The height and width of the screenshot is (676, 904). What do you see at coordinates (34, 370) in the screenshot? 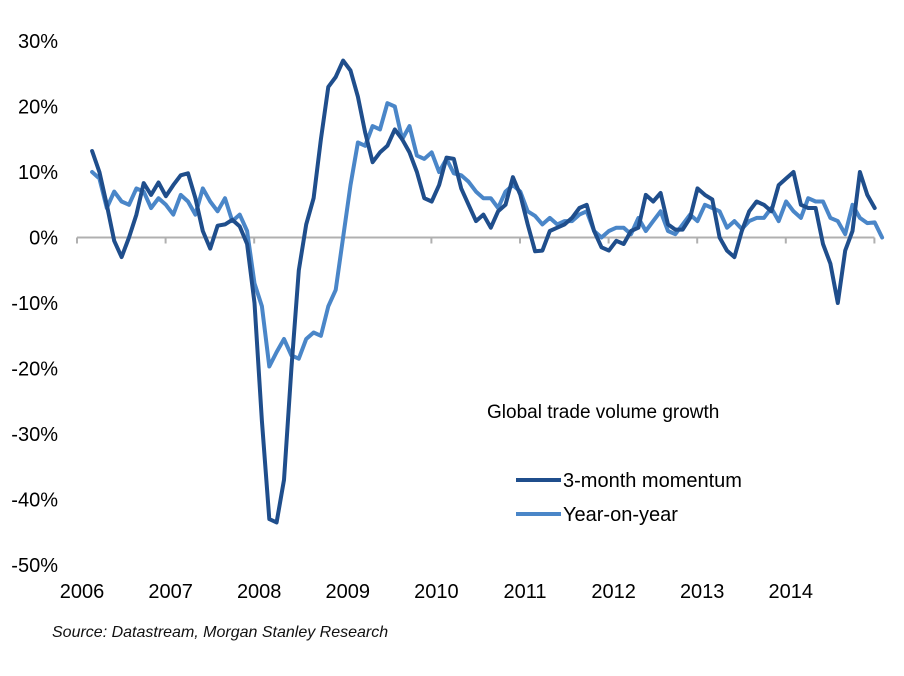
I see `y-tick-label: -20%` at bounding box center [34, 370].